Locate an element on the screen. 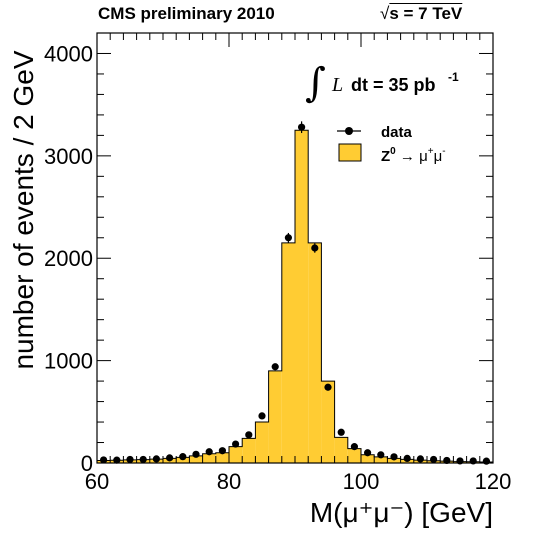 The image size is (540, 548). x-tick-label: 80 is located at coordinates (229, 481).